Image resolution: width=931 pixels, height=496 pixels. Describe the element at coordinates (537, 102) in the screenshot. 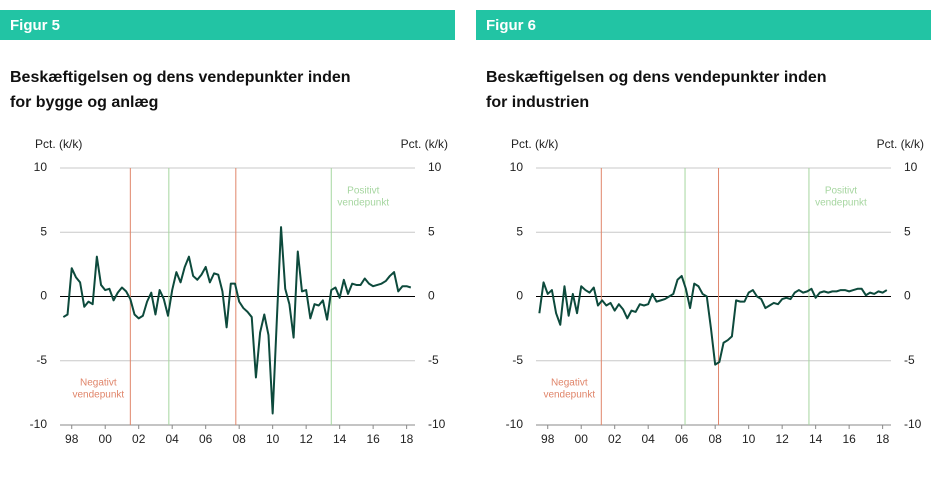

I see `chart-title: for industrien` at that location.